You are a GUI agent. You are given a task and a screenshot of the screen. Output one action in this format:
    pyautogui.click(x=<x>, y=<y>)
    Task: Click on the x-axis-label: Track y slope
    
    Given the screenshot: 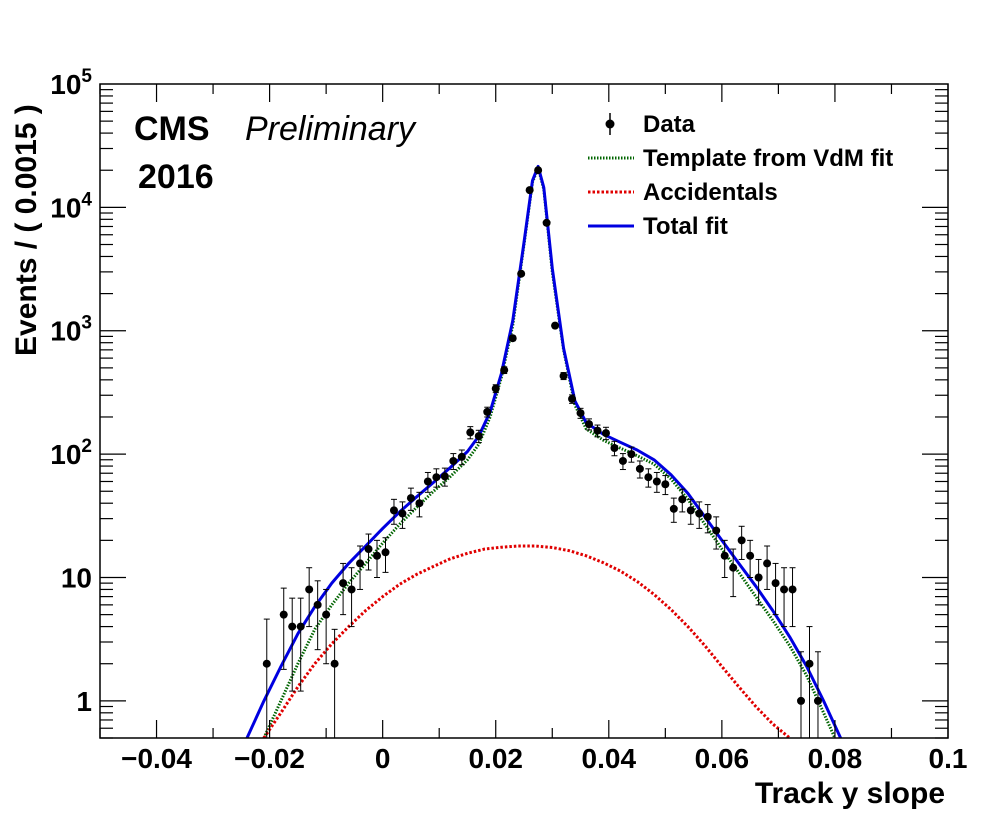 What is the action you would take?
    pyautogui.click(x=850, y=793)
    